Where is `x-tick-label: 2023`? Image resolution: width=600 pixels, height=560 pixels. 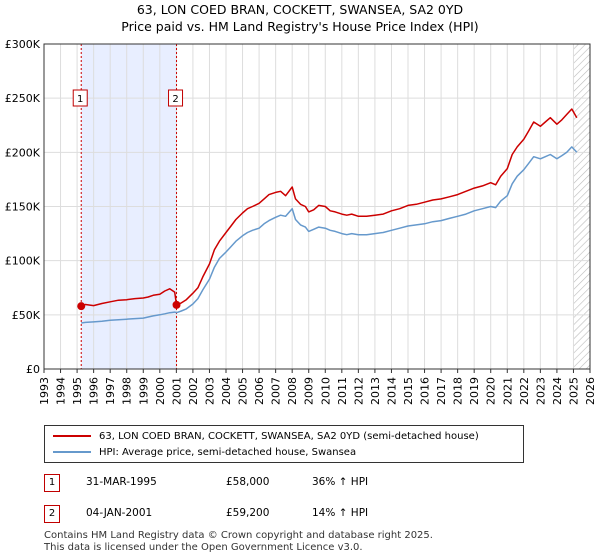 x-tick-label: 2023 is located at coordinates (540, 391).